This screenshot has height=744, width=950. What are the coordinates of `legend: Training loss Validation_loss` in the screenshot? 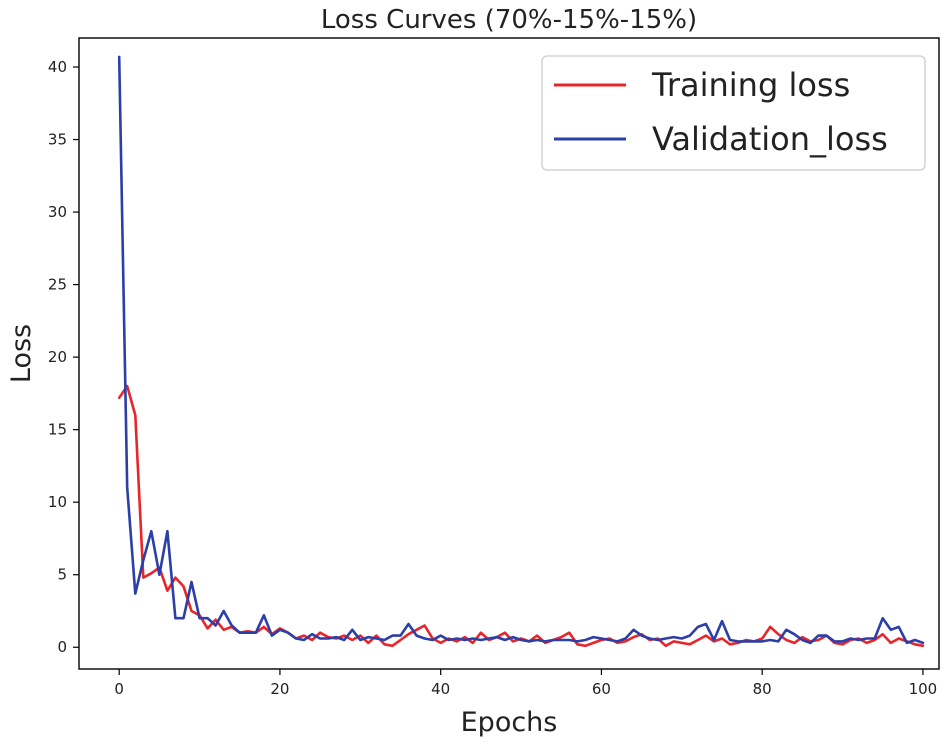 It's located at (733, 113).